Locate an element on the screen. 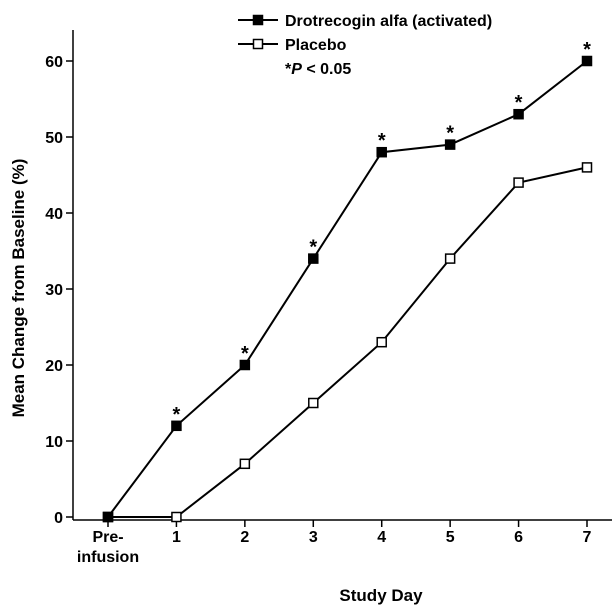 This screenshot has width=615, height=605. y-tick-label: 20 is located at coordinates (54, 366).